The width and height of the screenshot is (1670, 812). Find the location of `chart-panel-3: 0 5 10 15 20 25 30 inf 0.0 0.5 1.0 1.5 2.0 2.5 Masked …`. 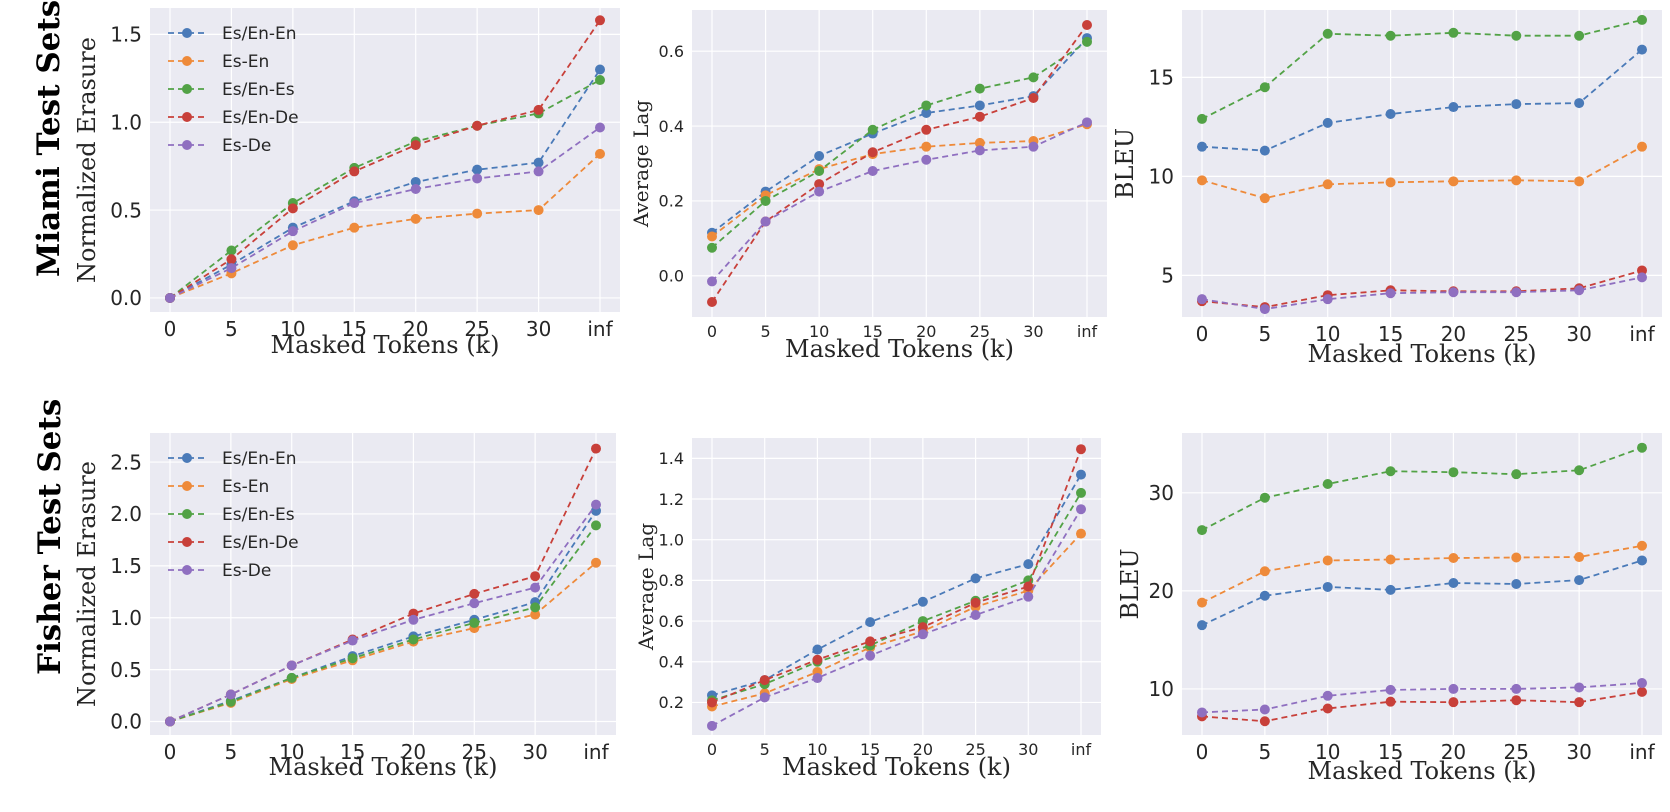

chart-panel-3: 0 5 10 15 20 25 30 inf 0.0 0.5 1.0 1.5 2.0 2.5 Masked … is located at coordinates (344, 607).